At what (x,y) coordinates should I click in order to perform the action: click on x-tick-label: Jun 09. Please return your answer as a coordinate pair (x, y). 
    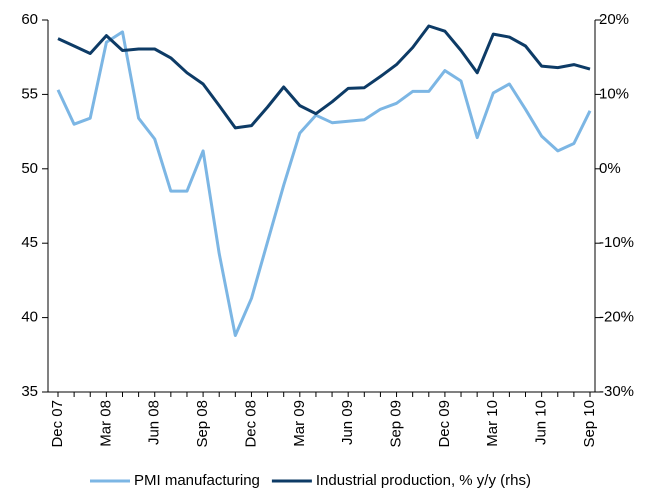
    Looking at the image, I should click on (347, 422).